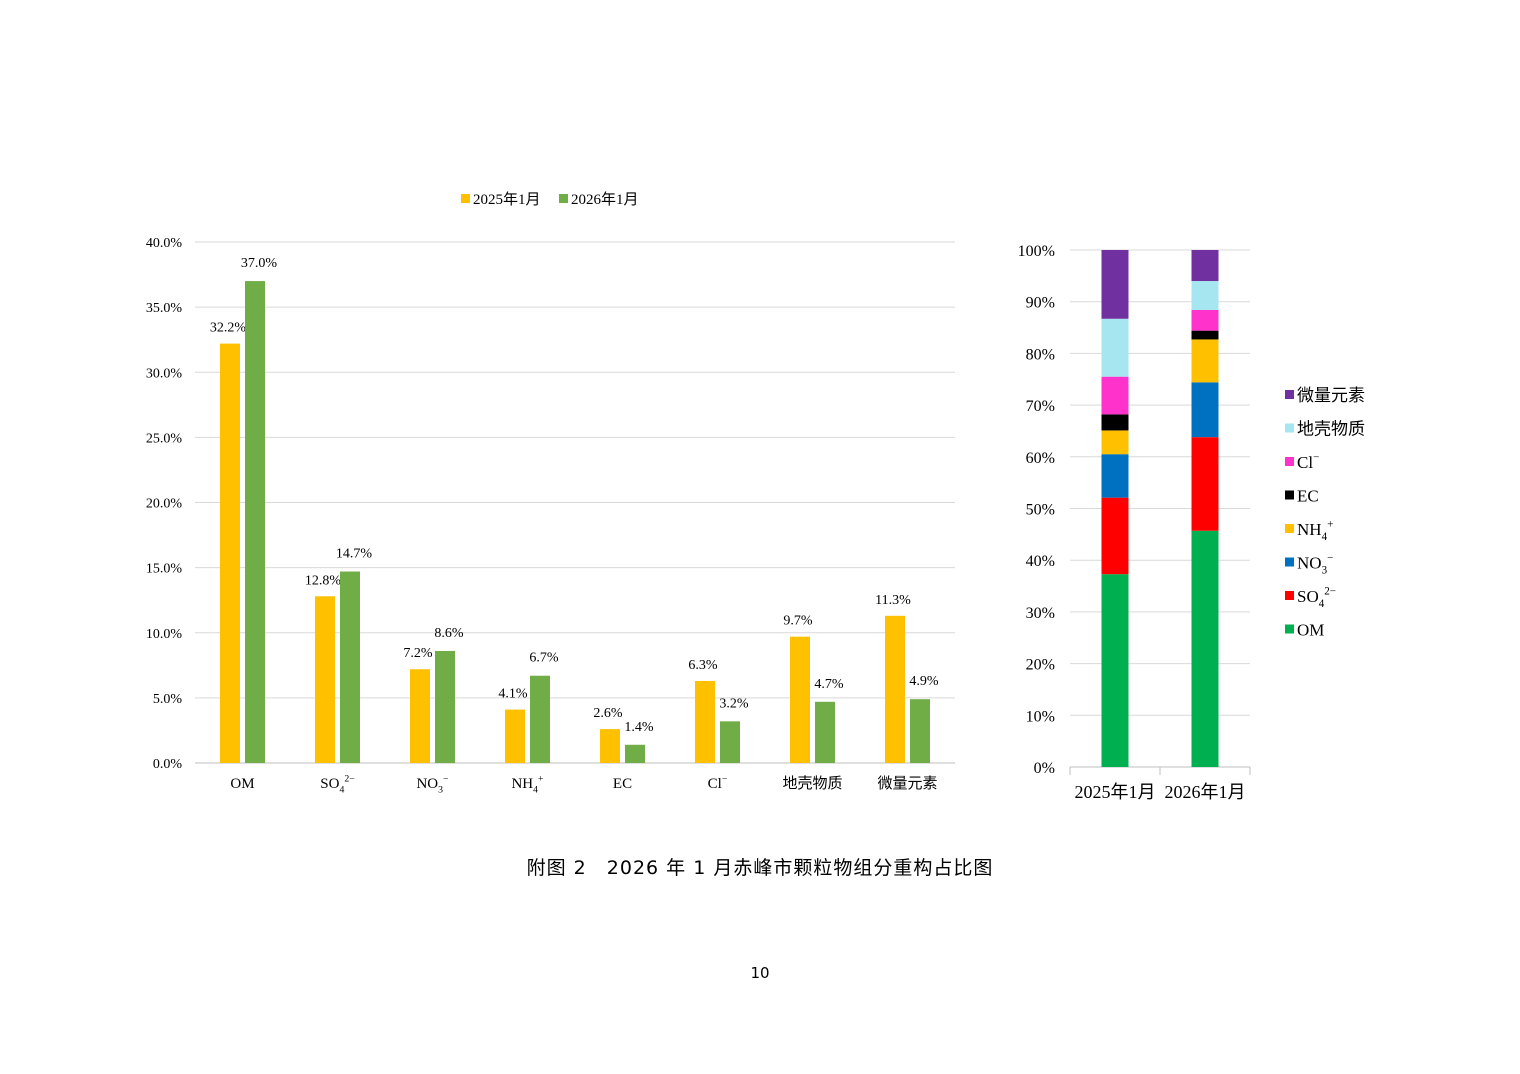 The width and height of the screenshot is (1520, 1074). What do you see at coordinates (1331, 395) in the screenshot?
I see `legend-label: 微量元素` at bounding box center [1331, 395].